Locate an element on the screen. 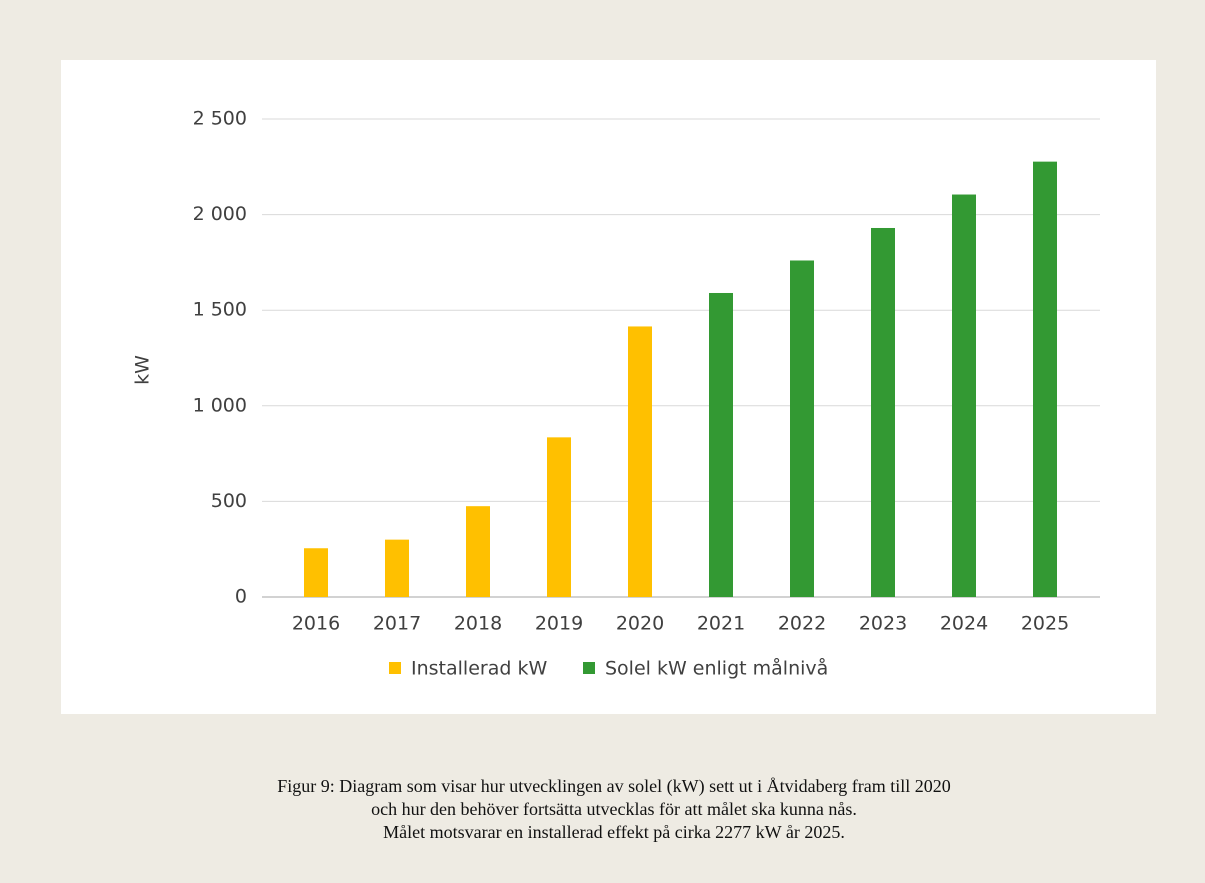 Image resolution: width=1205 pixels, height=883 pixels. x-tick-label: 2019 is located at coordinates (559, 624).